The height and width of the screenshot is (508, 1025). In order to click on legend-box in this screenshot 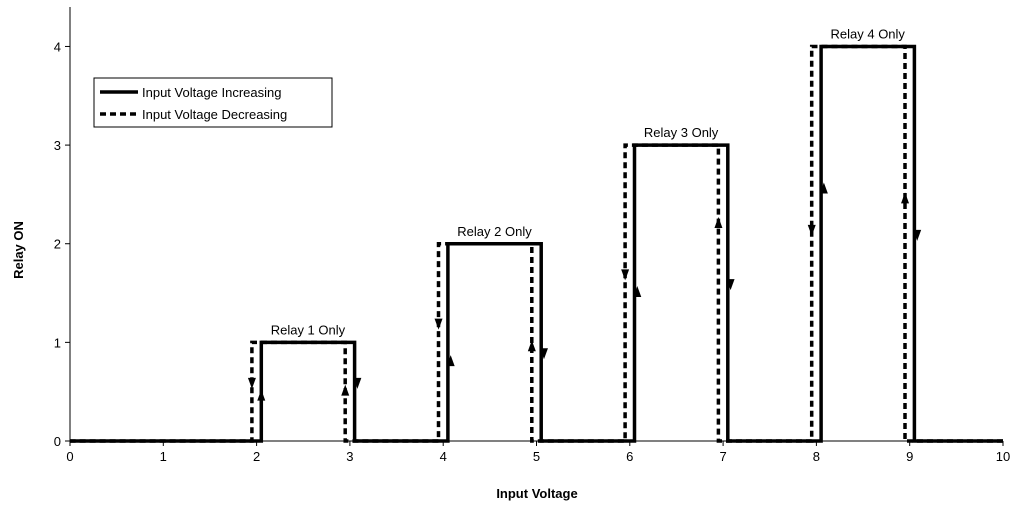, I will do `click(213, 102)`.